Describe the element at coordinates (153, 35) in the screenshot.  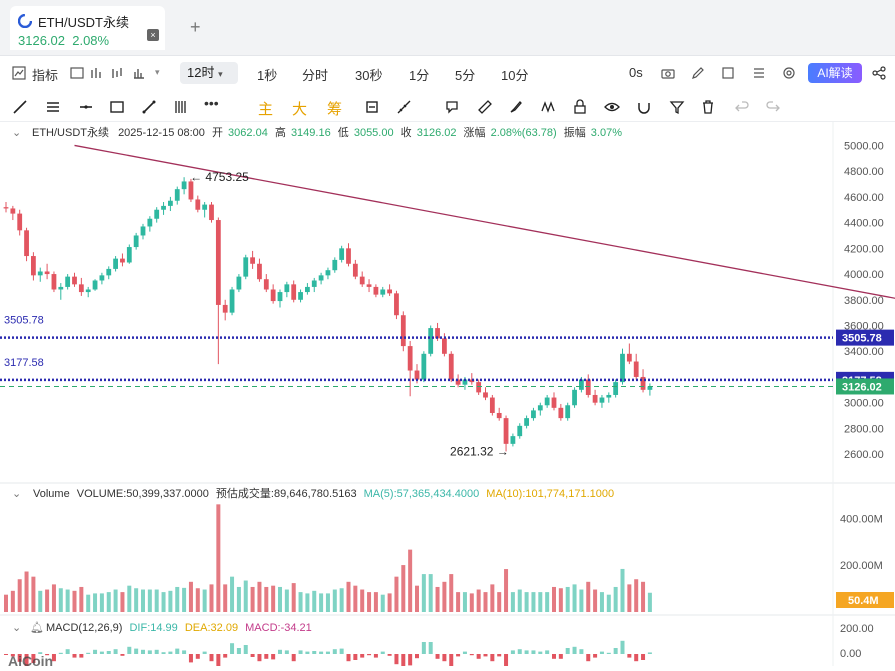
I see `close-tab-icon: ×` at that location.